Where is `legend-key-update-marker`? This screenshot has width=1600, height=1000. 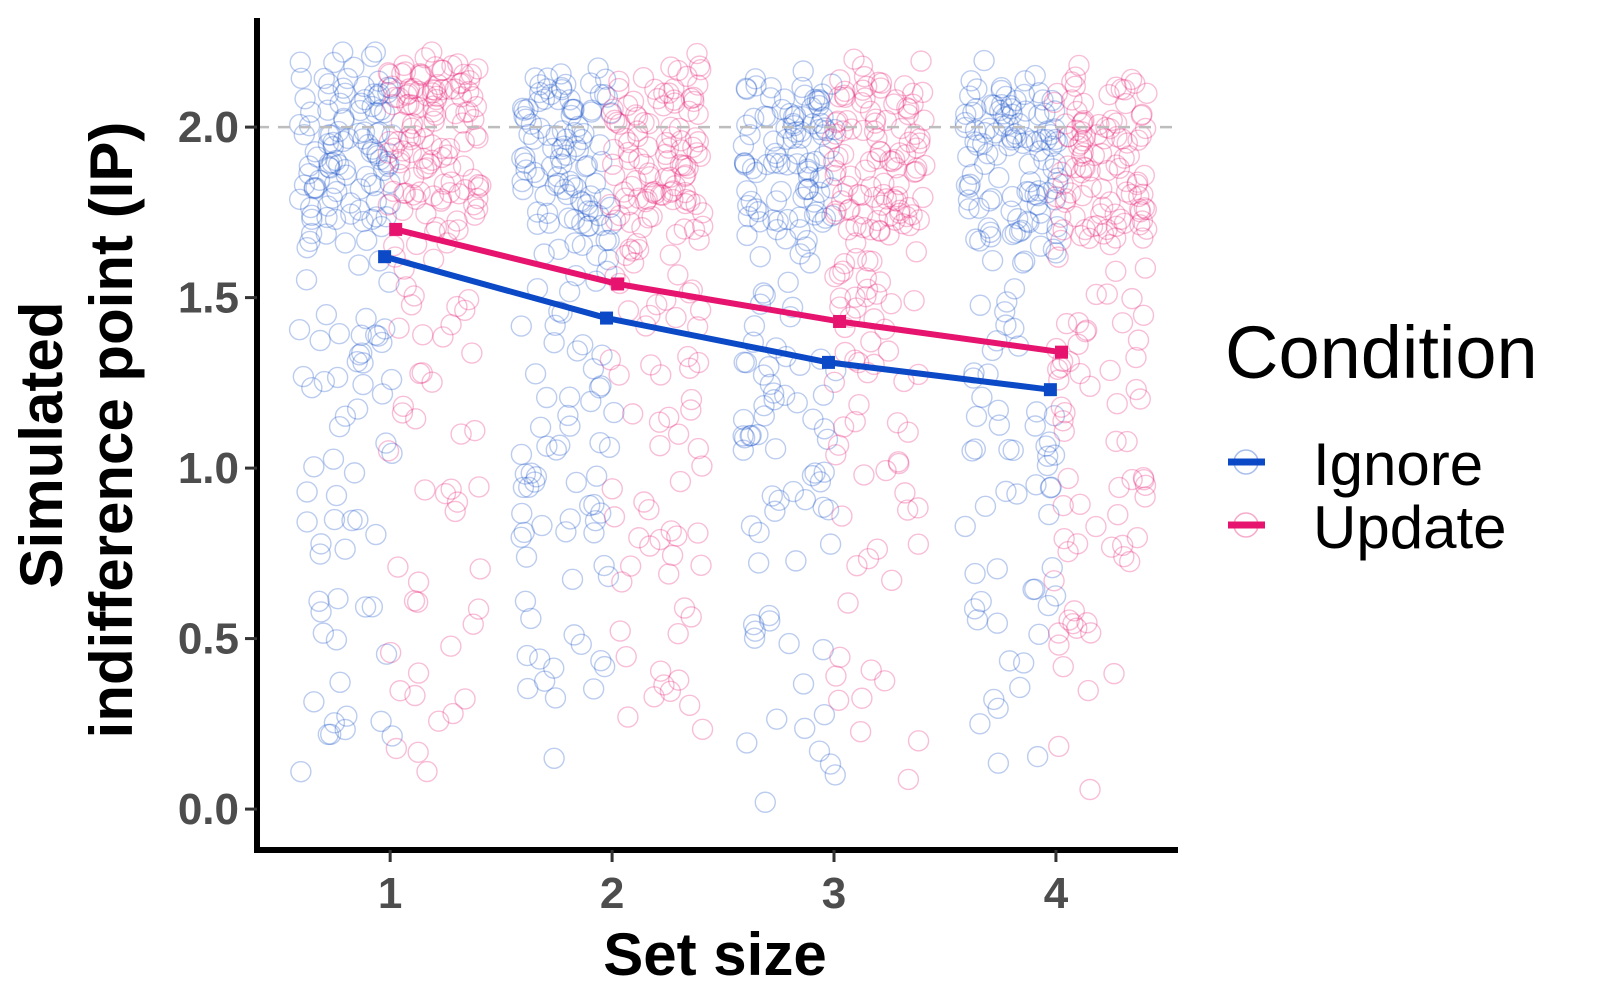 legend-key-update-marker is located at coordinates (1246, 525).